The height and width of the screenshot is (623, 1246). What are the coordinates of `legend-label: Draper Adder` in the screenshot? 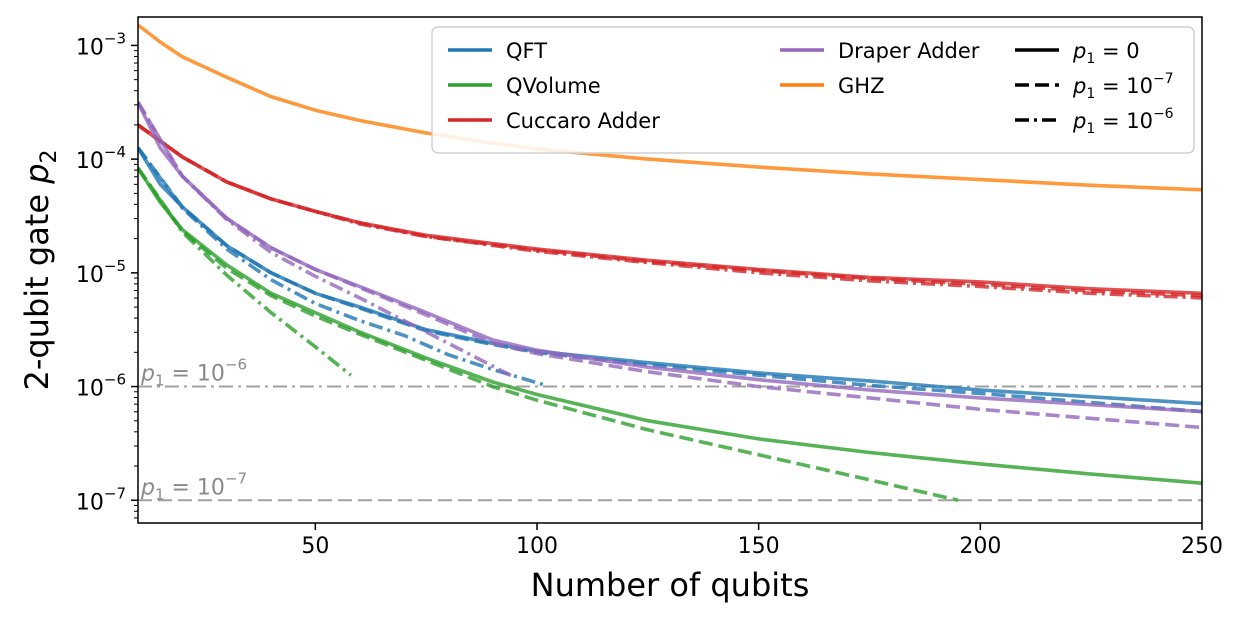 It's located at (909, 51).